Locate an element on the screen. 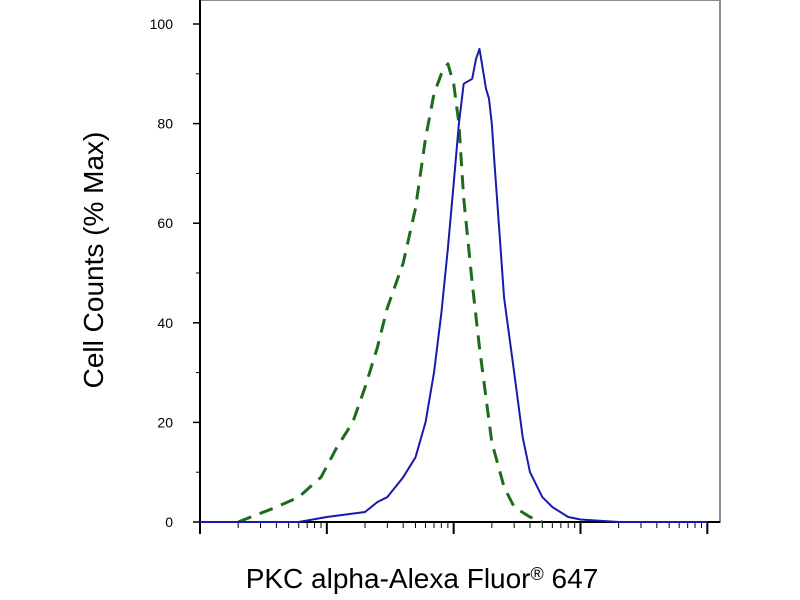 This screenshot has height=600, width=800. y-tick-label: 0 is located at coordinates (169, 522).